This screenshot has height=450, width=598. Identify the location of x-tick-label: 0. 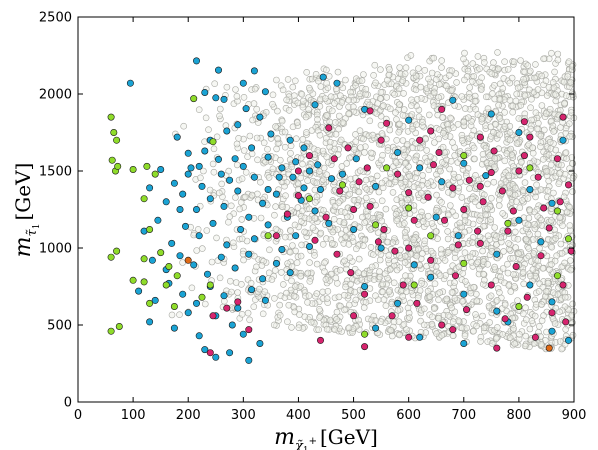
(78, 415).